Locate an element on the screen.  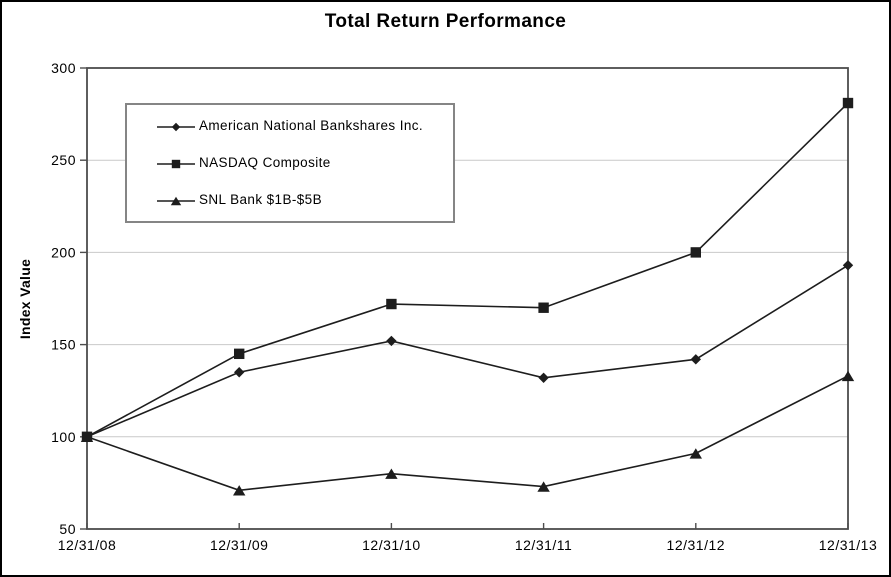
legend-marker-diamond-icon is located at coordinates (176, 126).